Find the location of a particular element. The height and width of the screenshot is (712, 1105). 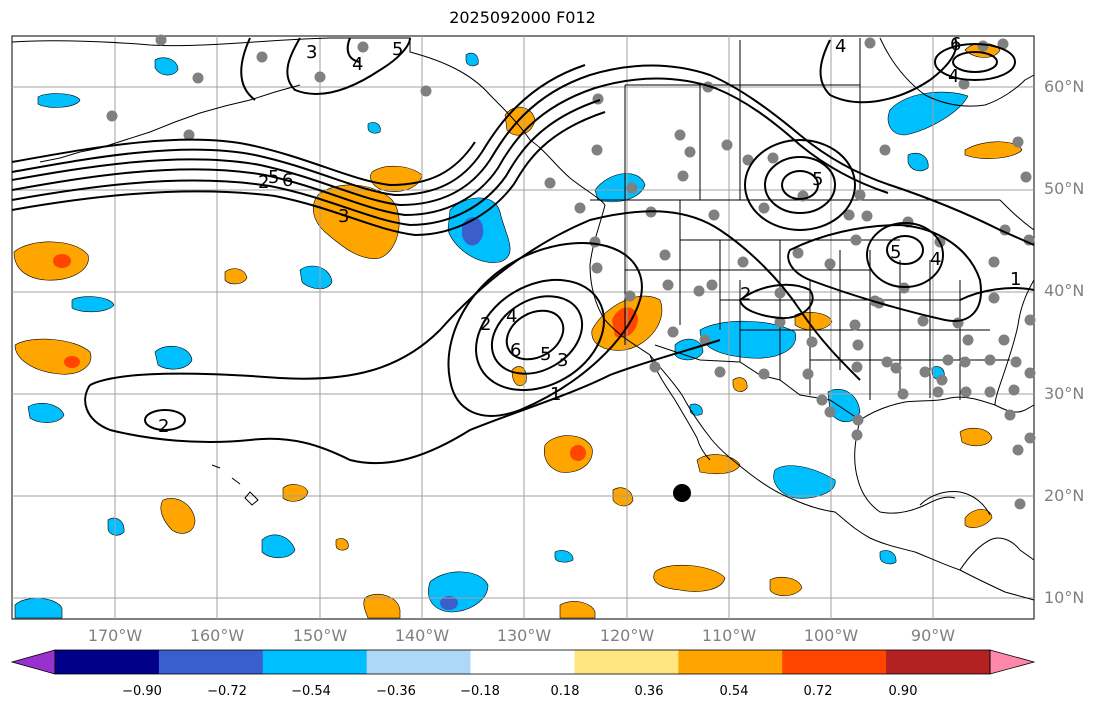

colorbar-tick: 0.72 is located at coordinates (818, 691).